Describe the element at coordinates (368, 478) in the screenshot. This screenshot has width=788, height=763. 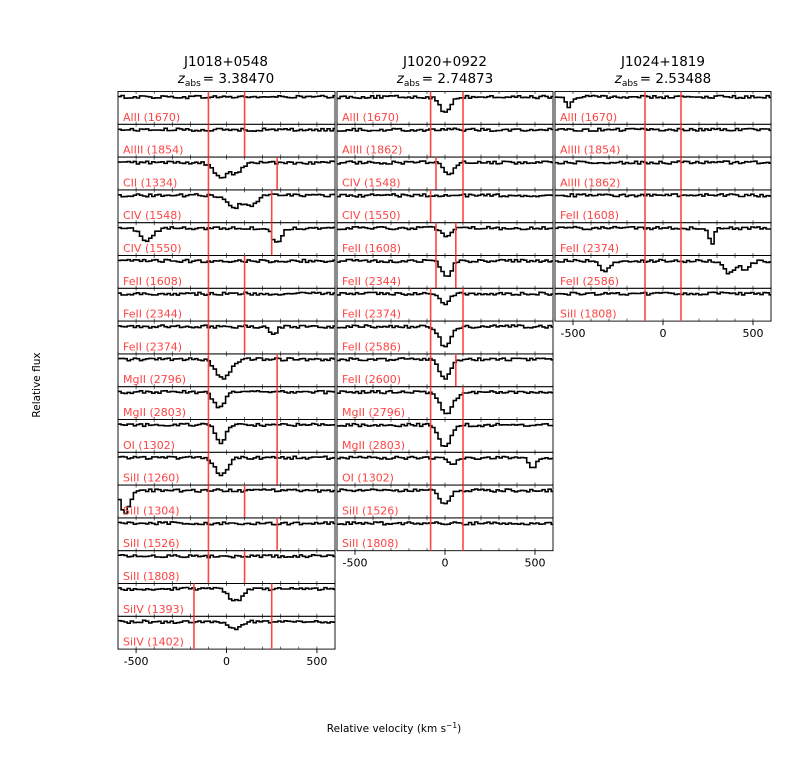
I see `transition-label: OI (1302)` at that location.